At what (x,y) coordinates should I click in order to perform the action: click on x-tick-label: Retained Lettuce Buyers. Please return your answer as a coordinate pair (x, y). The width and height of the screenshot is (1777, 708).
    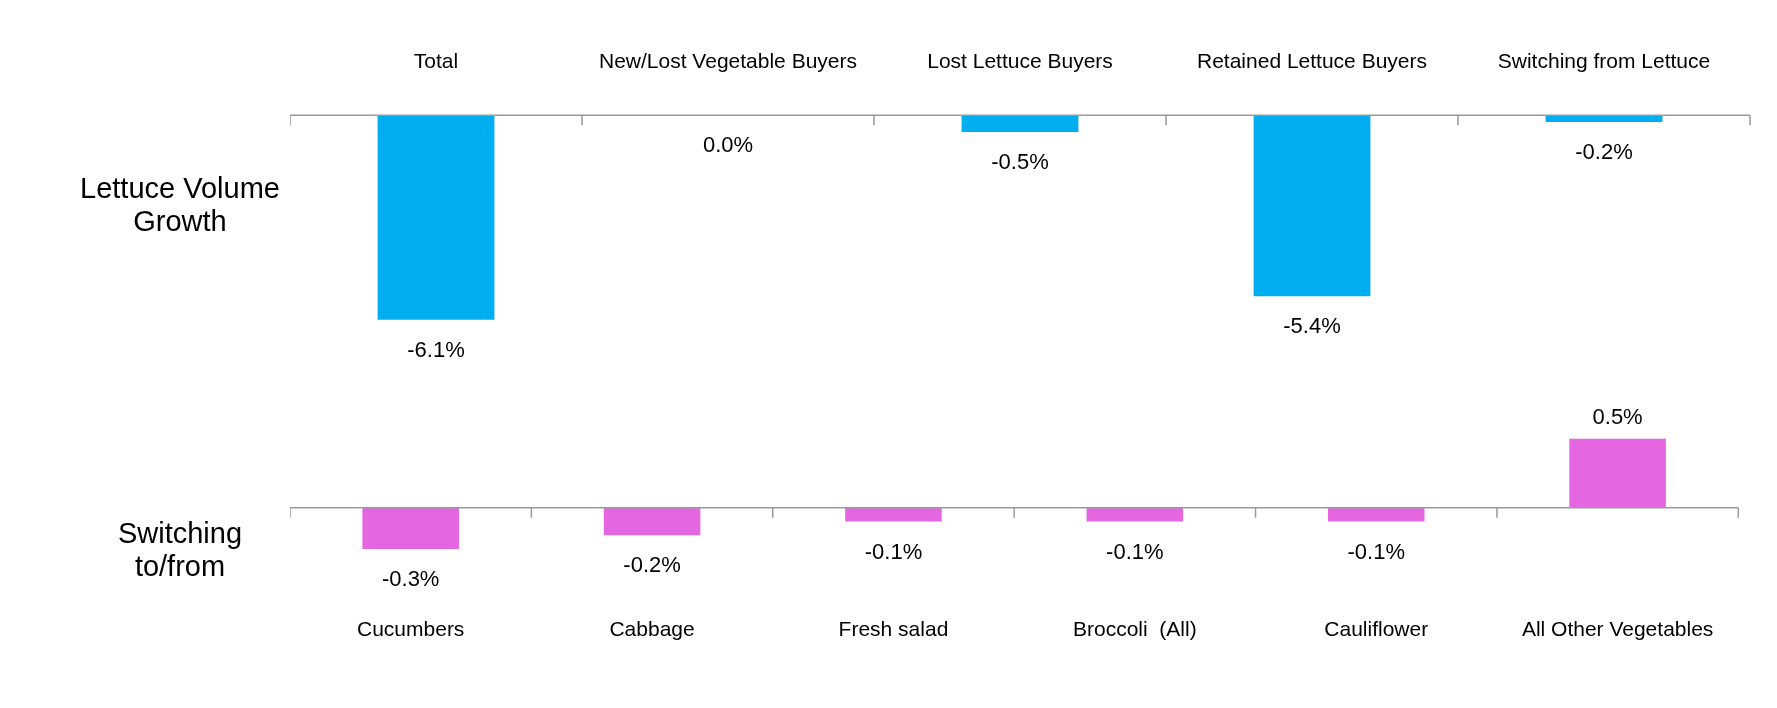
    Looking at the image, I should click on (1312, 61).